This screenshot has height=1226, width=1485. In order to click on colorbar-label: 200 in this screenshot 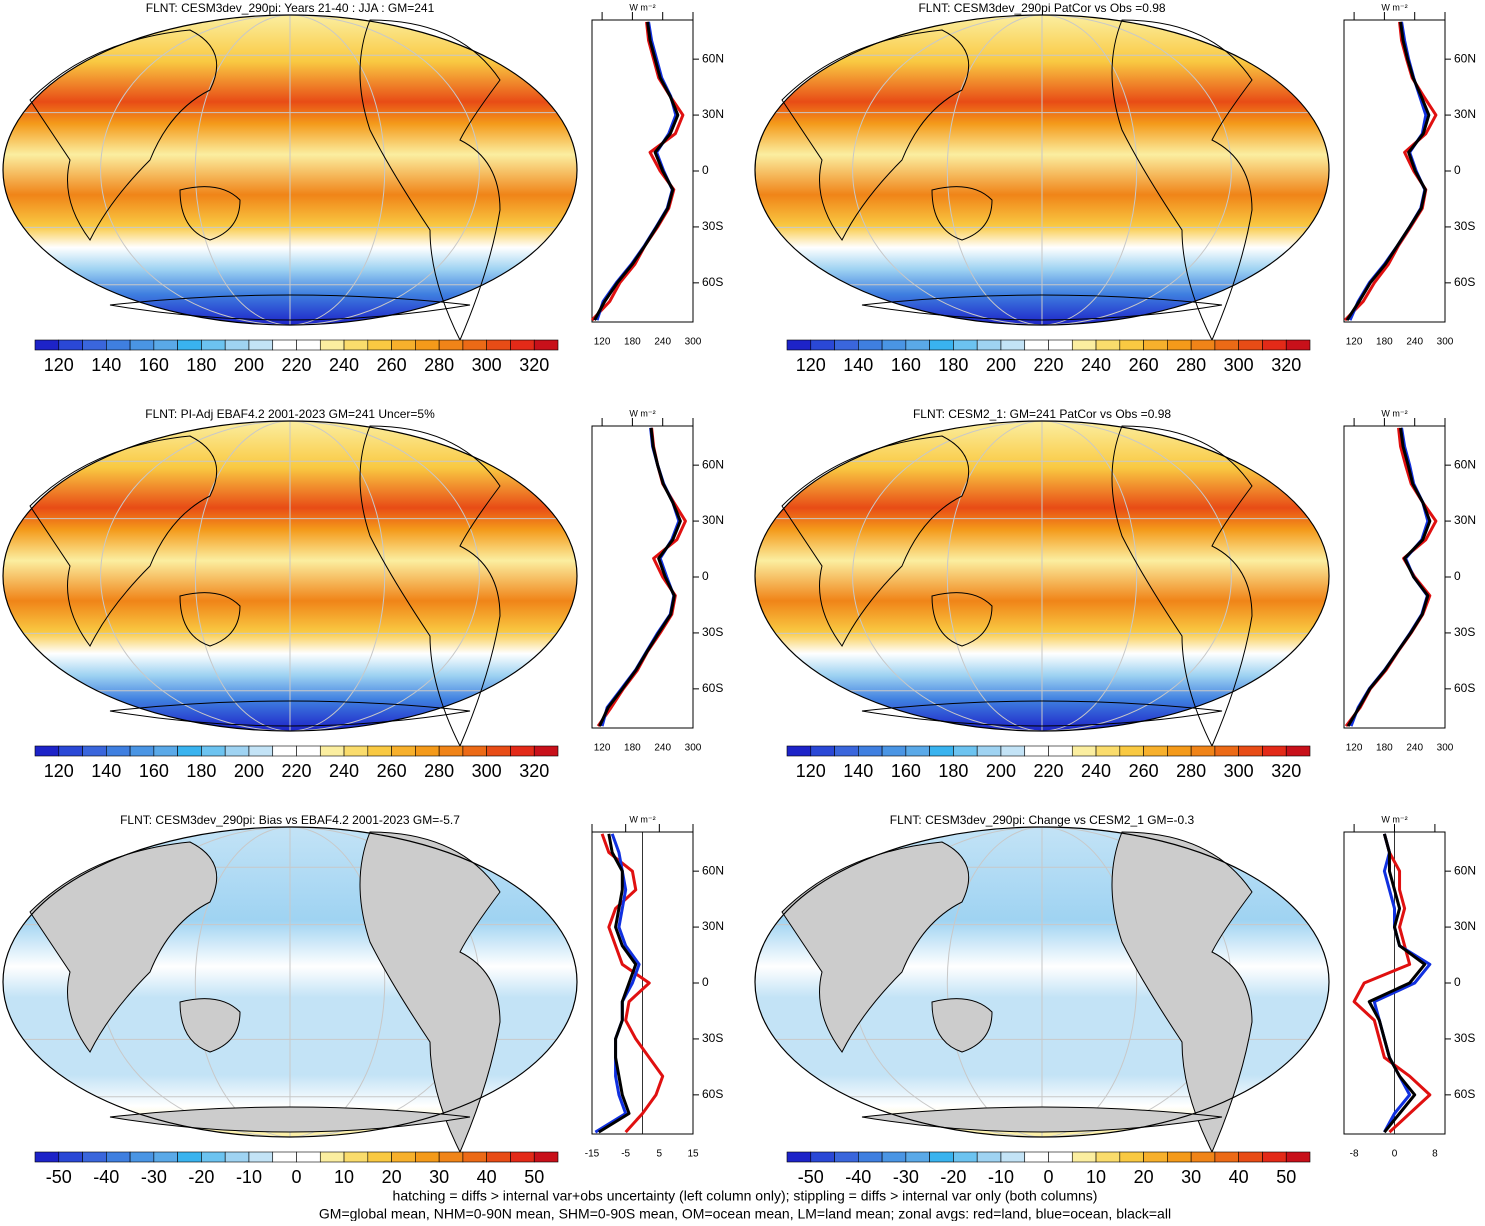, I will do `click(249, 365)`.